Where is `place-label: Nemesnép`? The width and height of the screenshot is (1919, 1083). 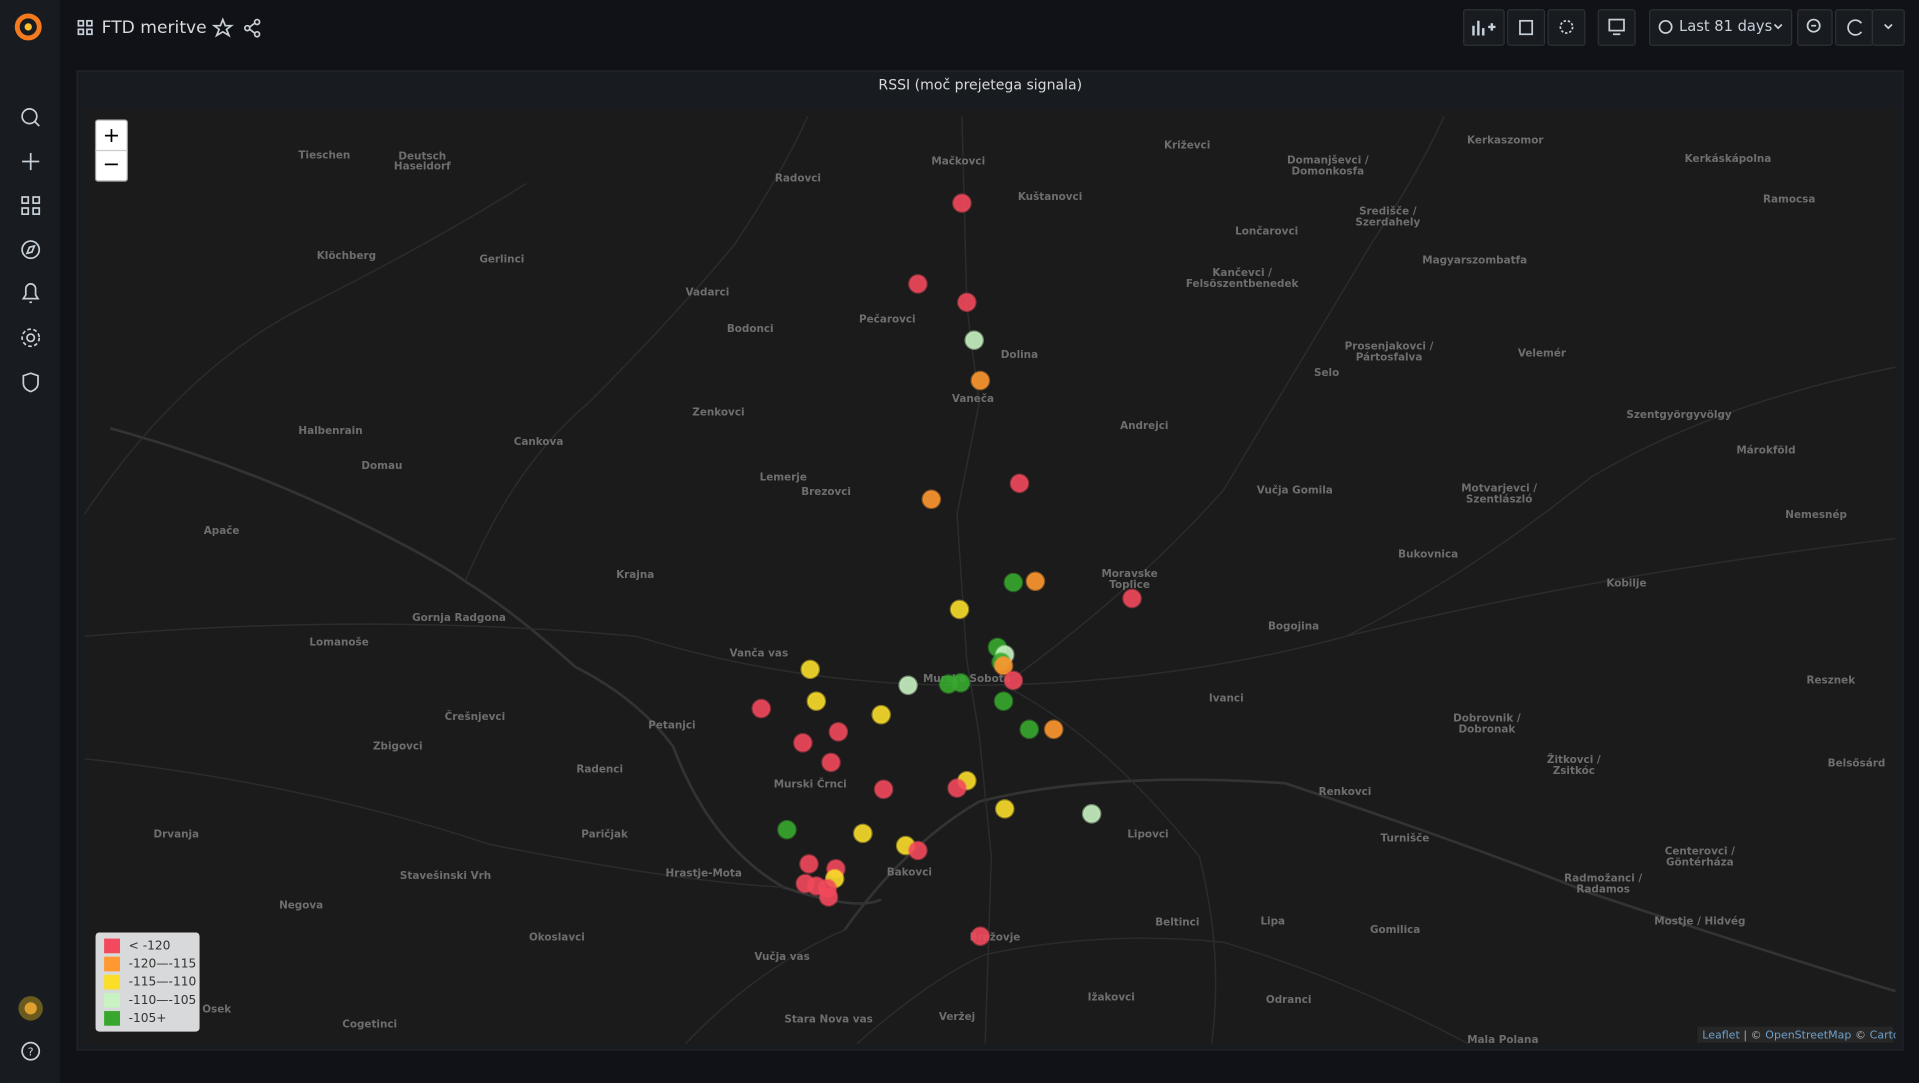
place-label: Nemesnép is located at coordinates (1816, 515).